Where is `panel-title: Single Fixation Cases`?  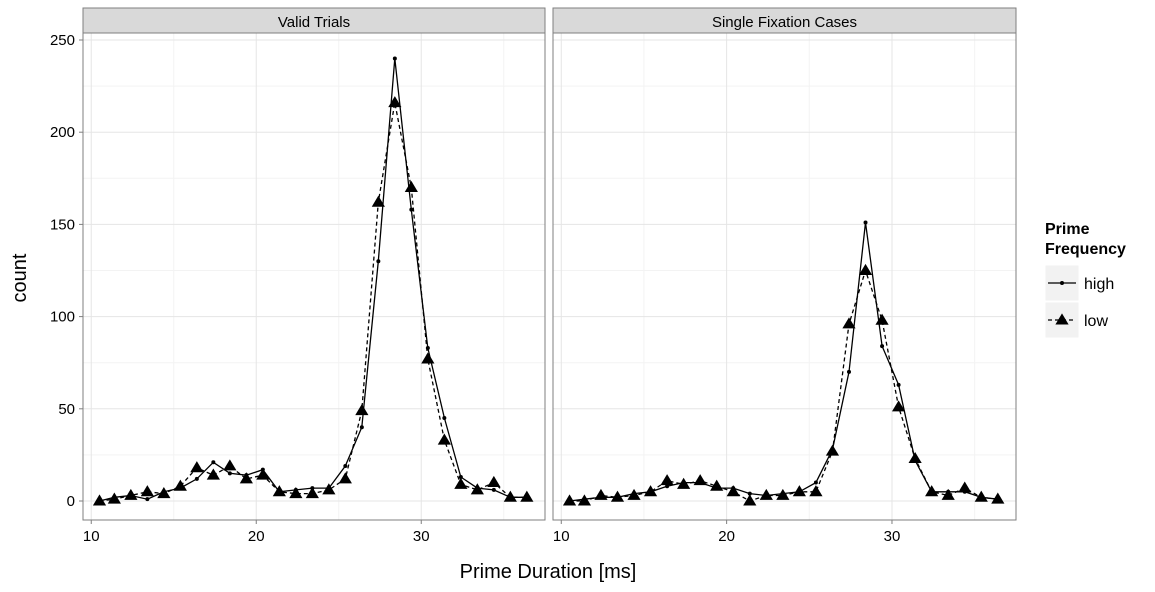
panel-title: Single Fixation Cases is located at coordinates (784, 22).